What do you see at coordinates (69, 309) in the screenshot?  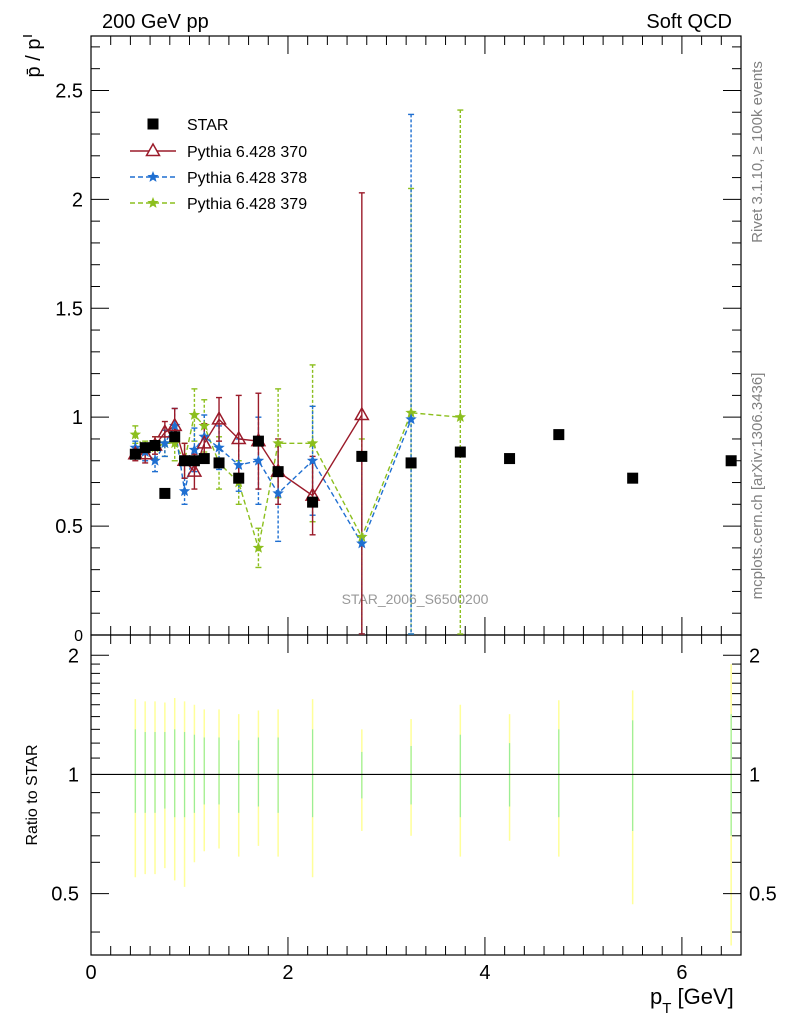 I see `main-y-tick-label: 1.5` at bounding box center [69, 309].